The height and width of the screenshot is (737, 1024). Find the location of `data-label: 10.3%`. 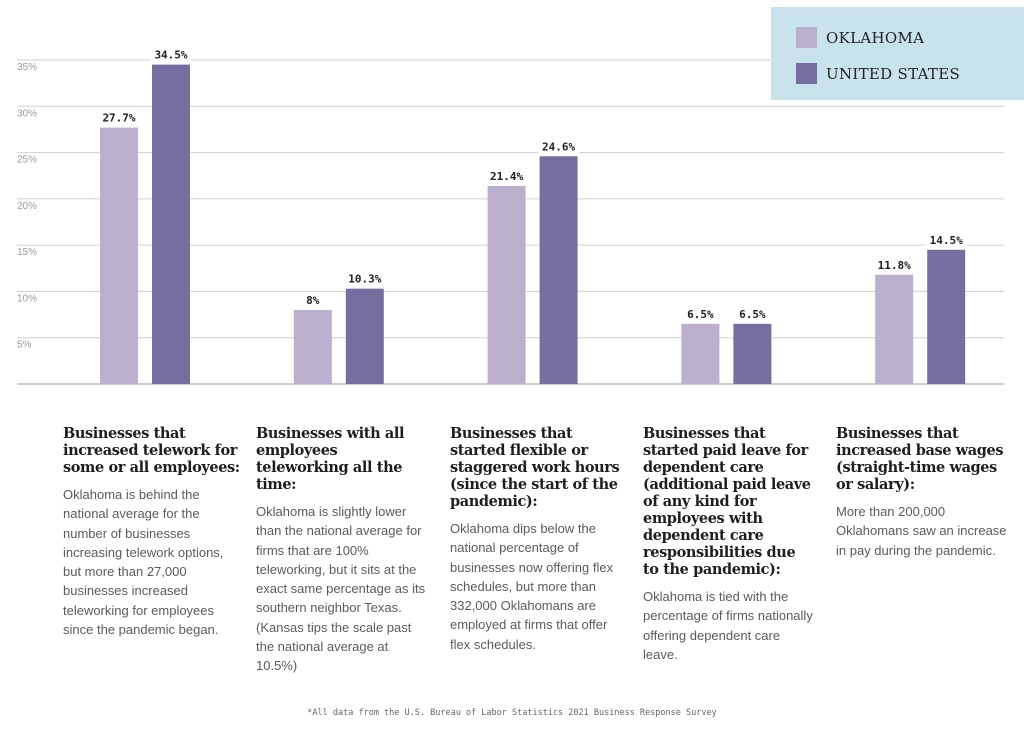

data-label: 10.3% is located at coordinates (364, 279).